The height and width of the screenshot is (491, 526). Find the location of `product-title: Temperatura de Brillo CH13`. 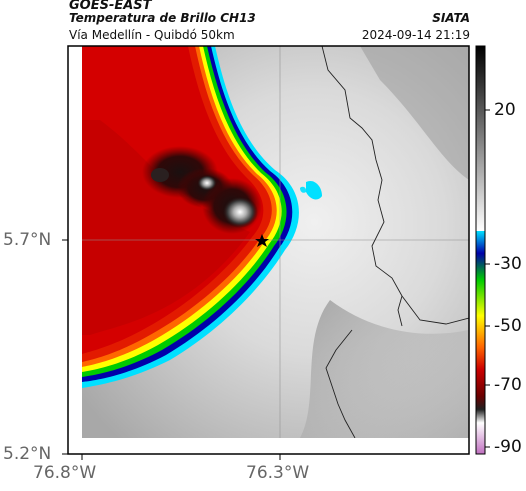

product-title: Temperatura de Brillo CH13 is located at coordinates (162, 18).